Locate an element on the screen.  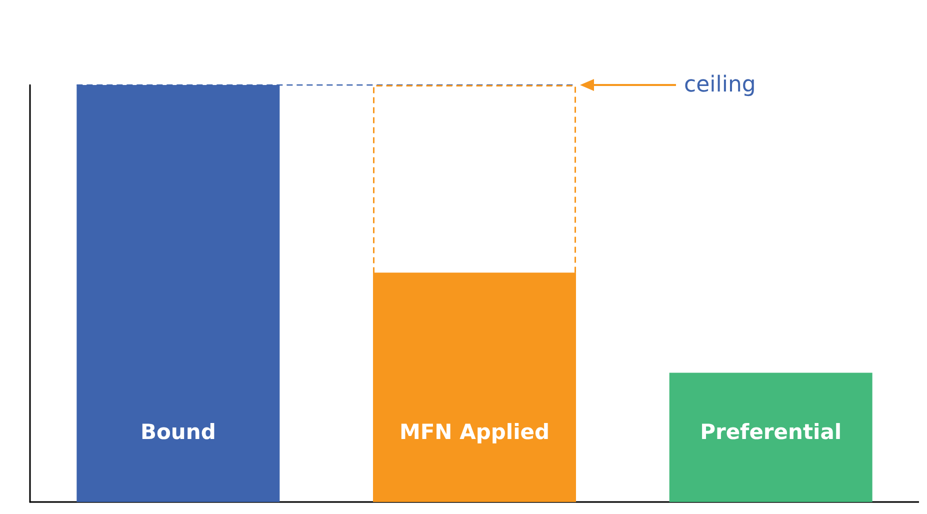
x-tick-label: Bound is located at coordinates (178, 432).